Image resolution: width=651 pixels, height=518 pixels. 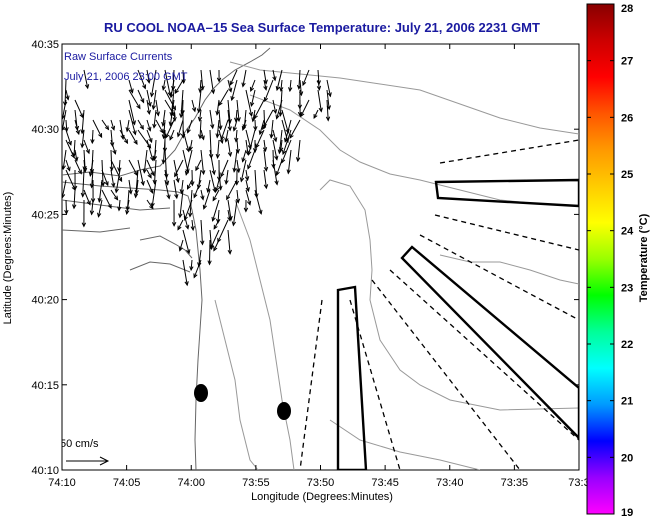 I want to click on colorbar-tick-label: 26, so click(x=627, y=118).